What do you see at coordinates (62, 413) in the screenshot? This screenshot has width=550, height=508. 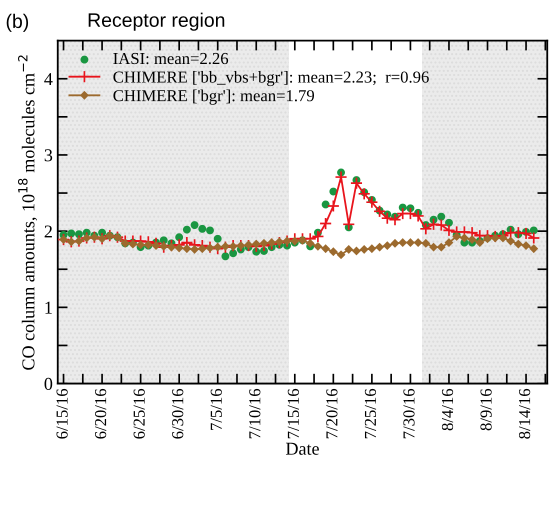 I see `x-tick-label: 6/15/16` at bounding box center [62, 413].